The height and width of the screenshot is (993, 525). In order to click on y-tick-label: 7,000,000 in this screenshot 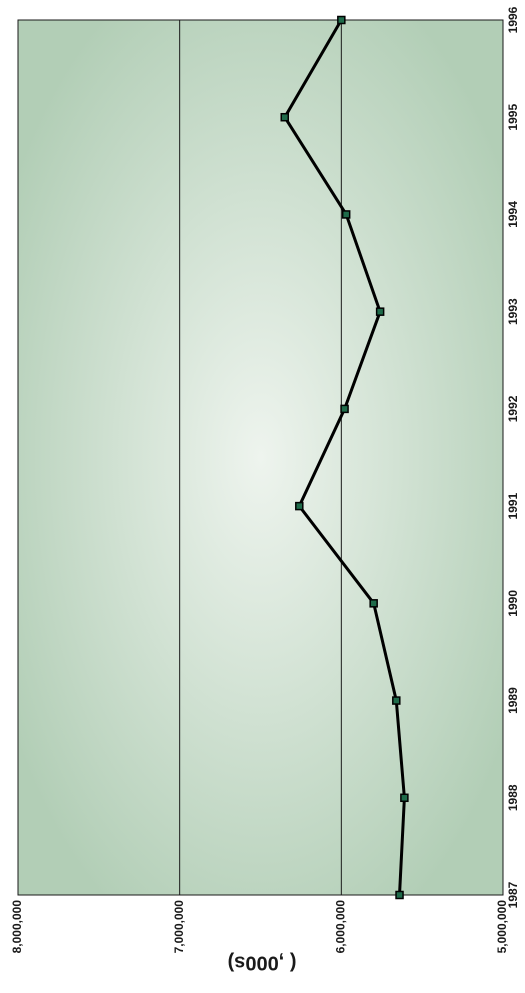, I will do `click(179, 927)`.